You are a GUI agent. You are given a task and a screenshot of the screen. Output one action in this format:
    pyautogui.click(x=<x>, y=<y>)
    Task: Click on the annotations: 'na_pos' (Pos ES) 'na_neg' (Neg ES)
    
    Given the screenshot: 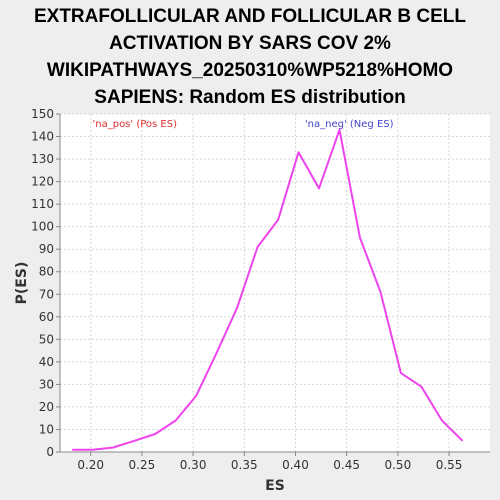 What is the action you would take?
    pyautogui.click(x=243, y=124)
    